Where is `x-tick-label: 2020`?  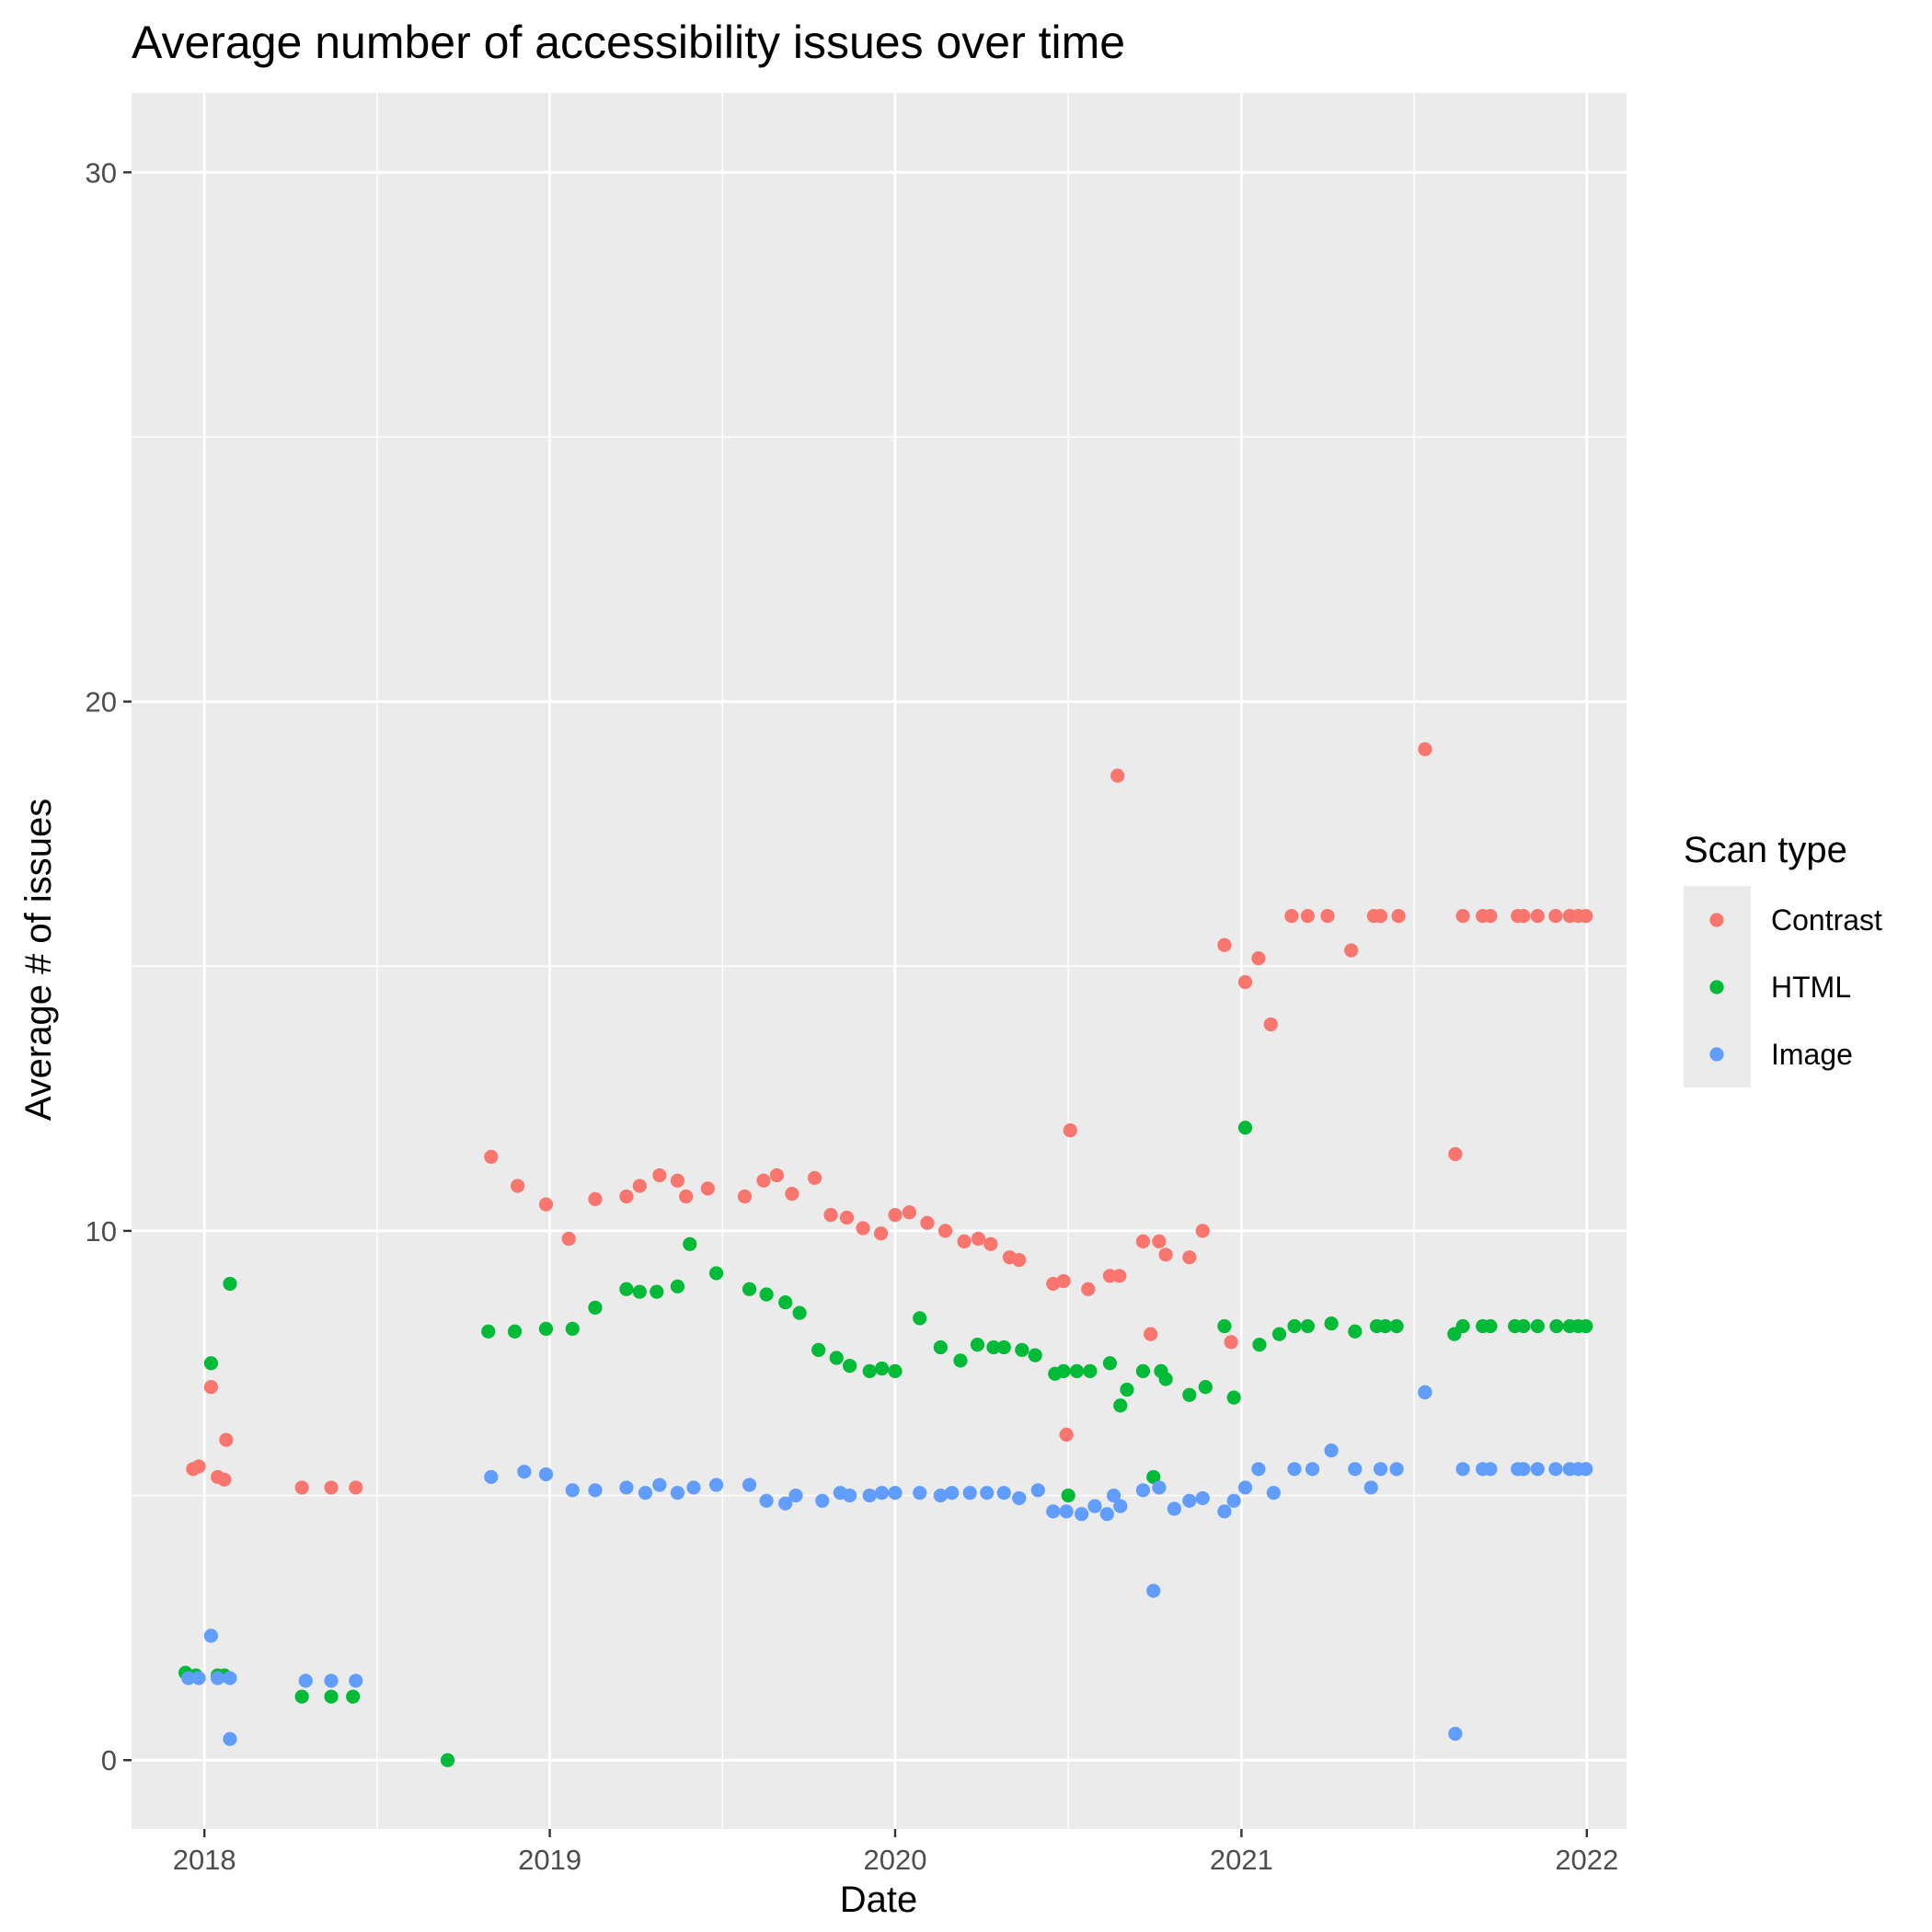
x-tick-label: 2020 is located at coordinates (894, 1860).